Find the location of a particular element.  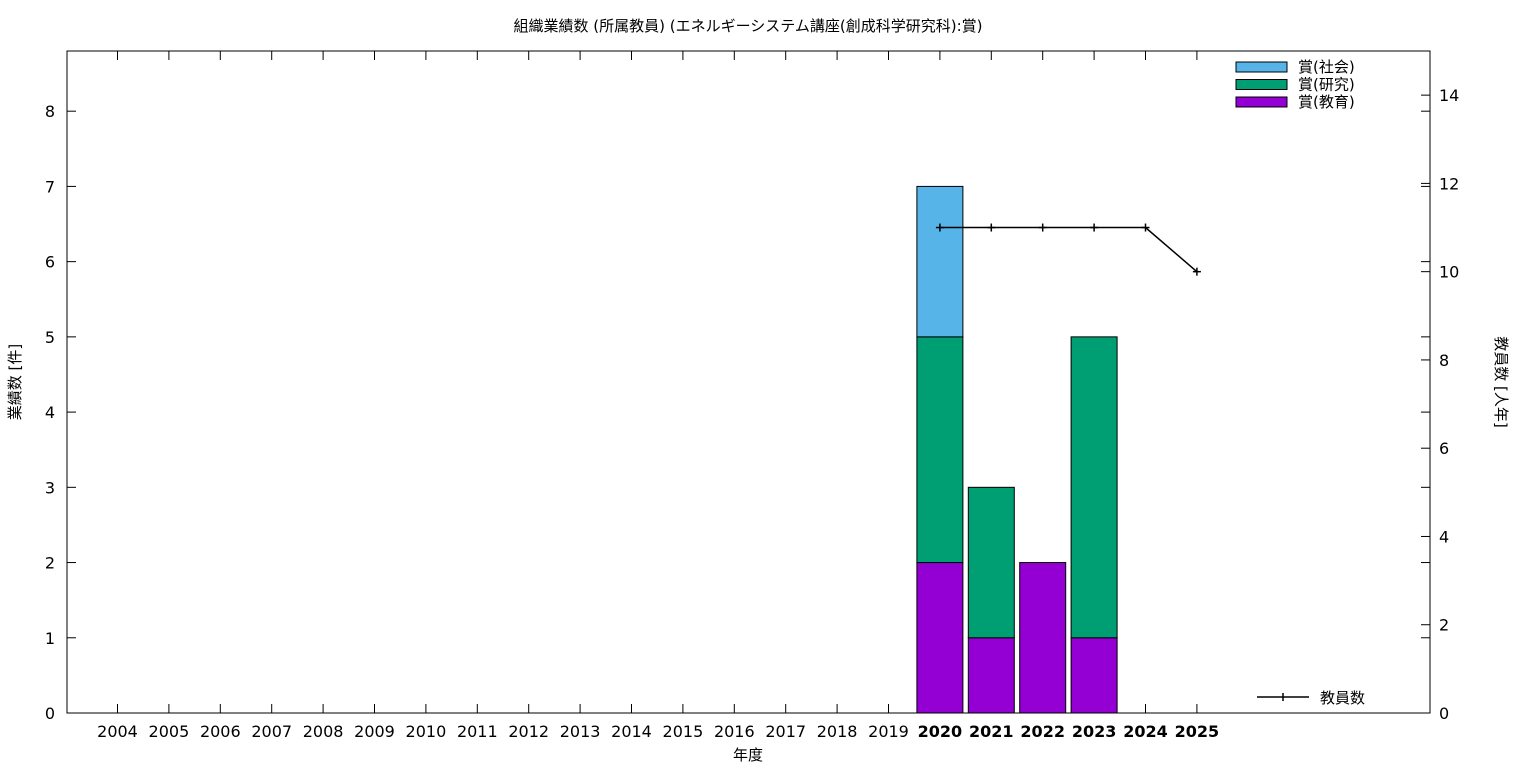

y2-tick-label: 4 is located at coordinates (1444, 536).